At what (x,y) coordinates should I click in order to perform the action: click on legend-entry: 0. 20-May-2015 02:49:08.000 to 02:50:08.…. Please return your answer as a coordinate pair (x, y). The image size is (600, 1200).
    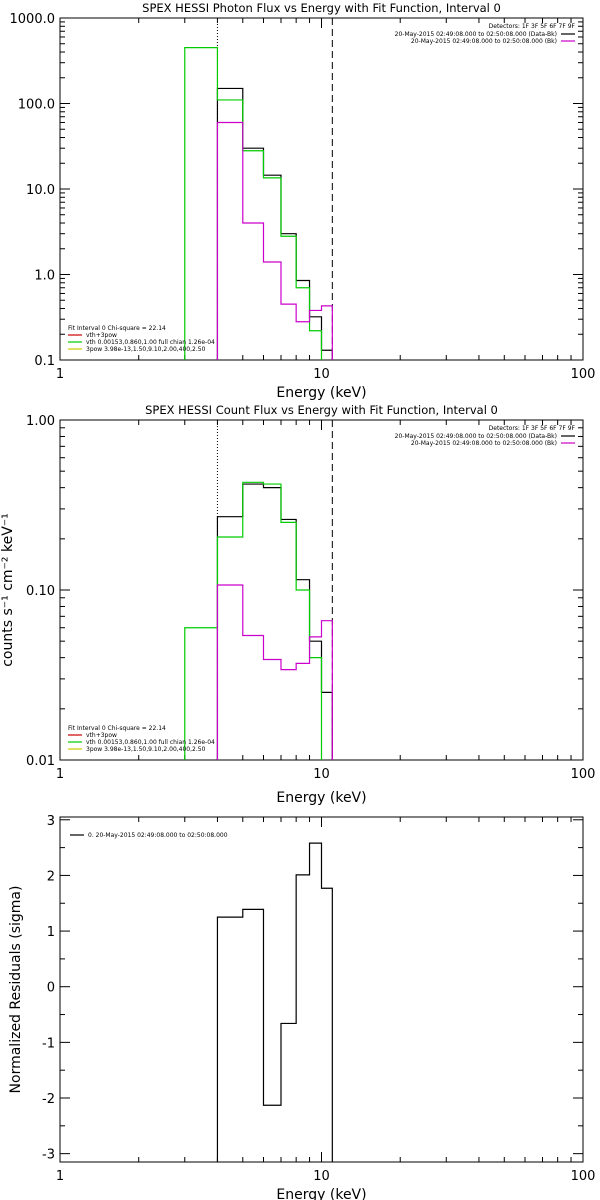
    Looking at the image, I should click on (158, 835).